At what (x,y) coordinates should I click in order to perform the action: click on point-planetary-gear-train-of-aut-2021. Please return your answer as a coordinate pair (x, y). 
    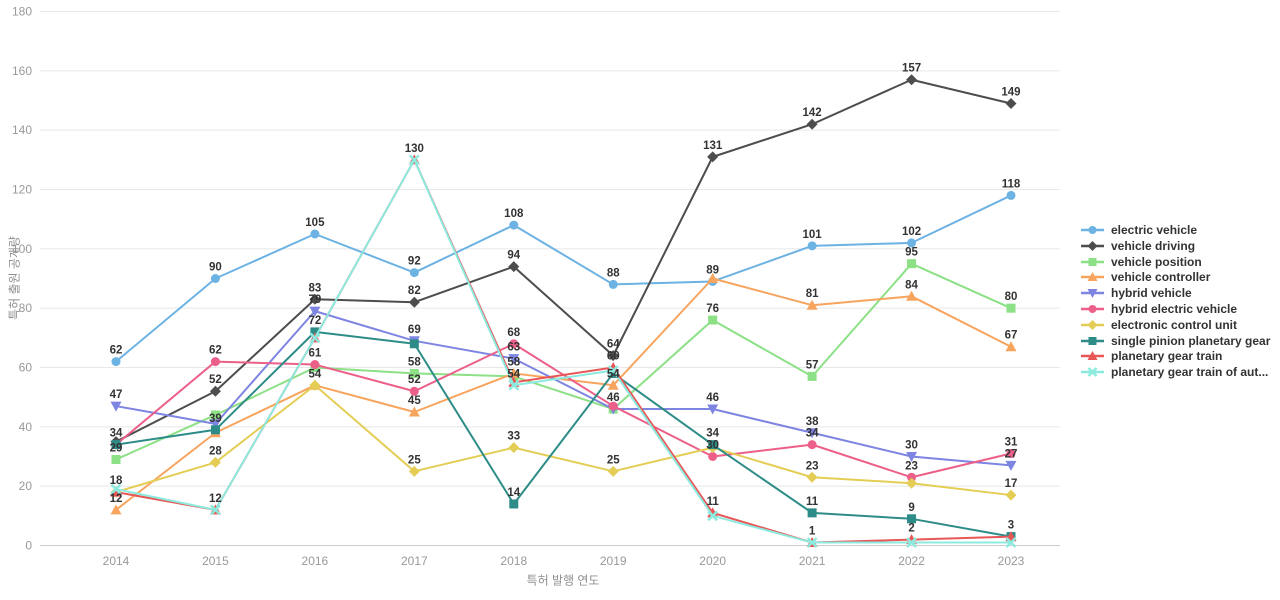
    Looking at the image, I should click on (812, 542).